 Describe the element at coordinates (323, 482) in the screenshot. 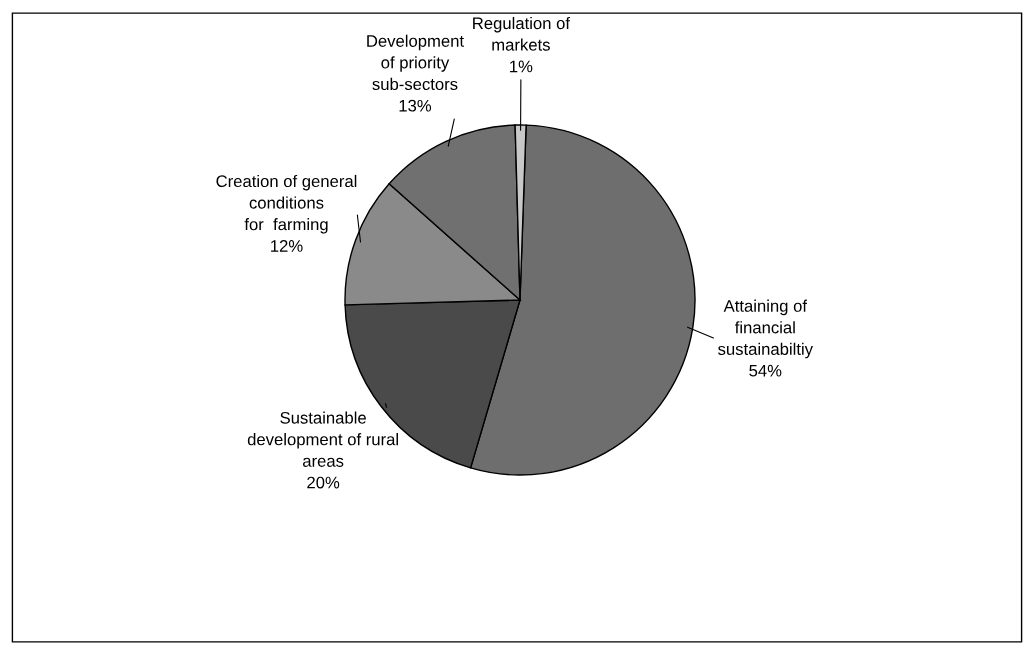

I see `data-label: 20%` at that location.